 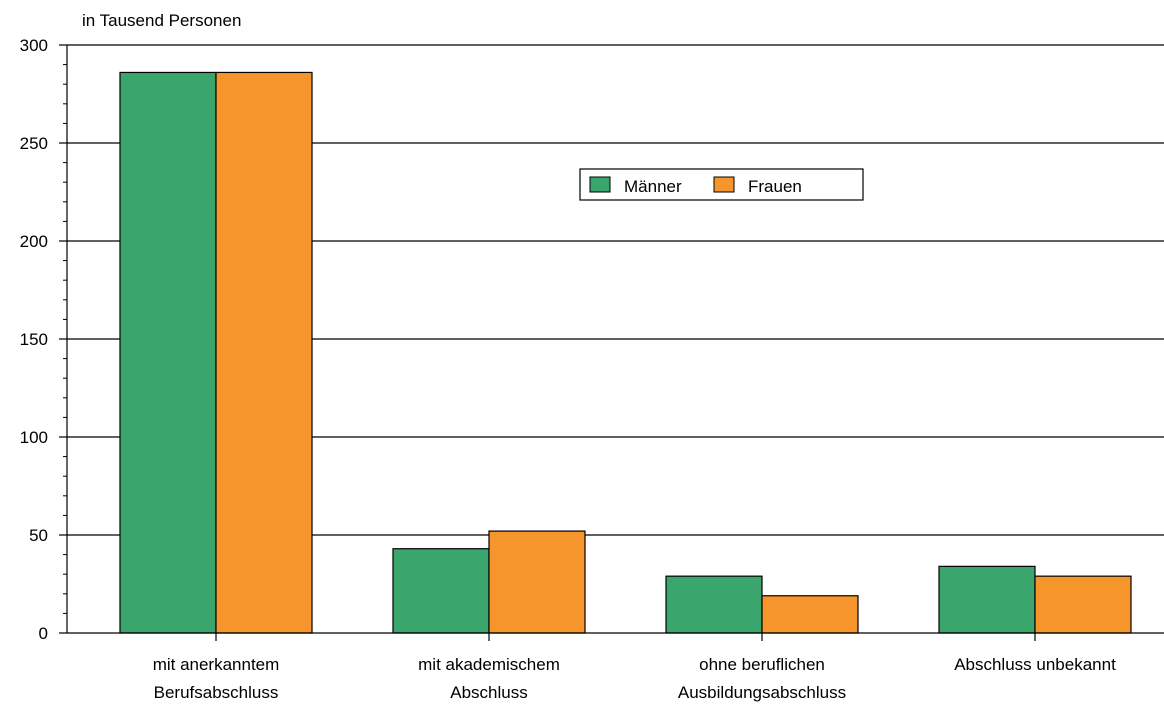 What do you see at coordinates (216, 692) in the screenshot?
I see `x-tick-label-0-line-1: Berufsabschluss` at bounding box center [216, 692].